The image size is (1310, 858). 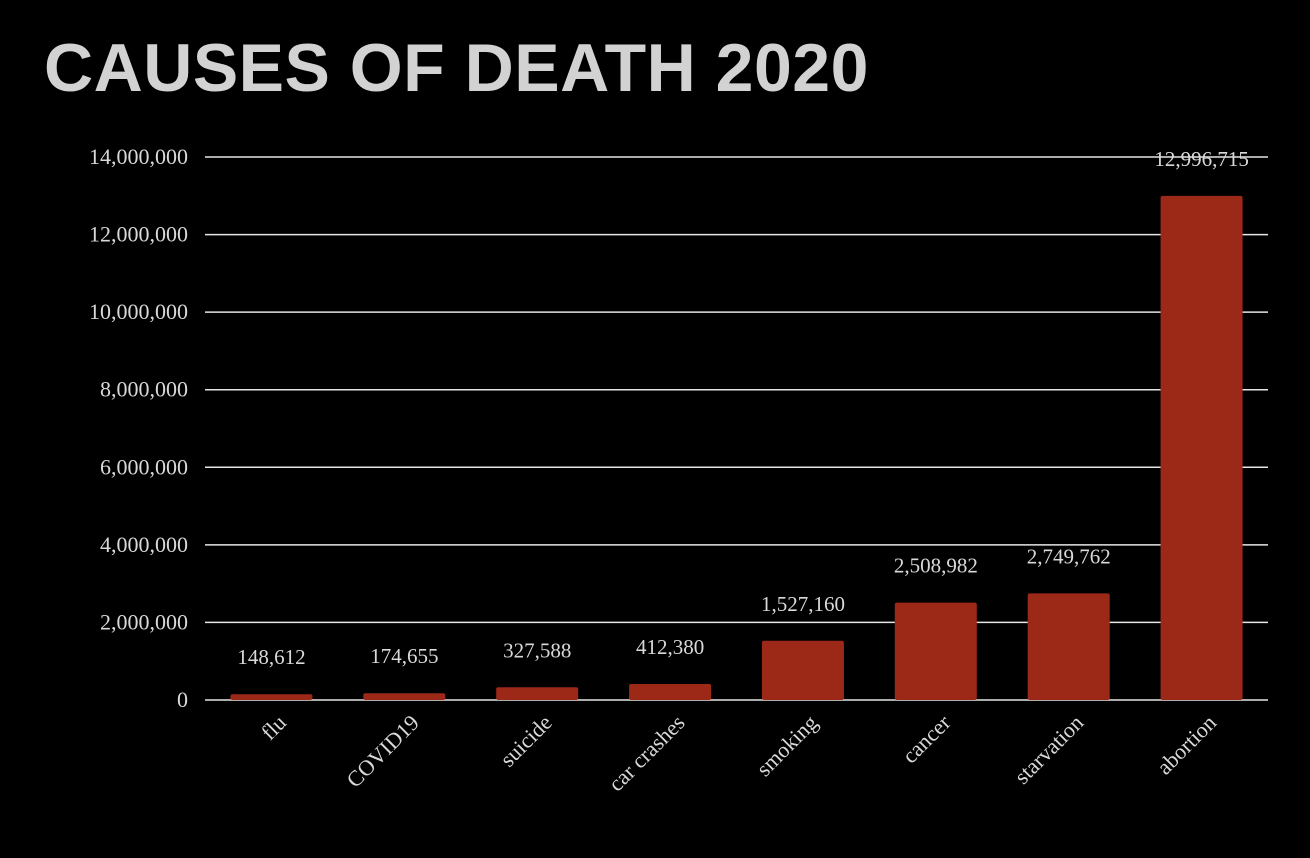 What do you see at coordinates (1201, 159) in the screenshot?
I see `data-label: 12,996,715` at bounding box center [1201, 159].